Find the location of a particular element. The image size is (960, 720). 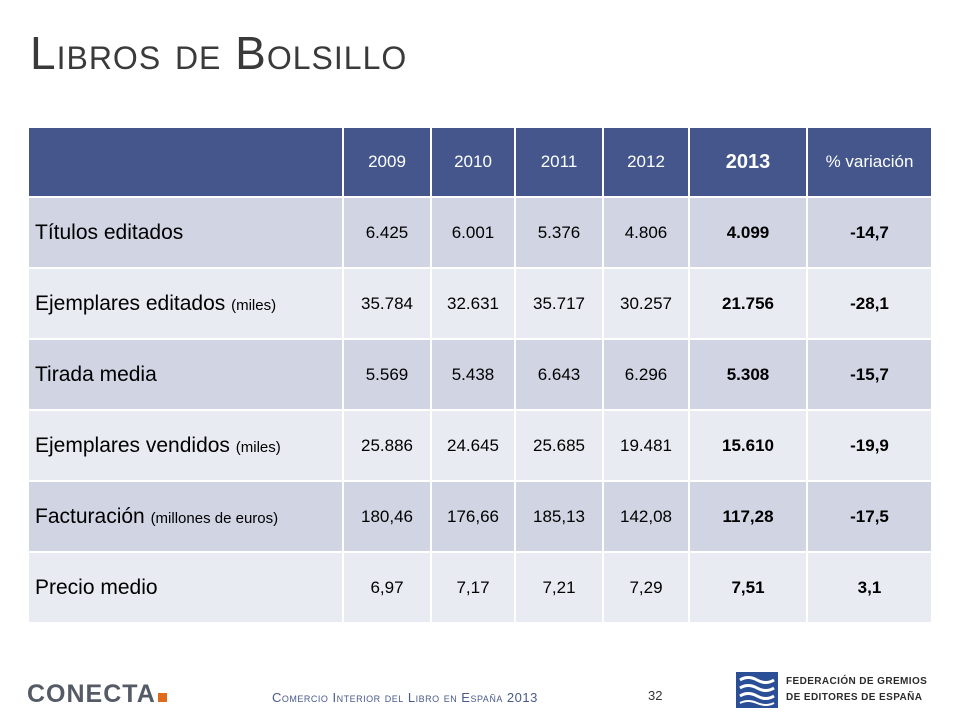

value-cell: 5.376 is located at coordinates (559, 232).